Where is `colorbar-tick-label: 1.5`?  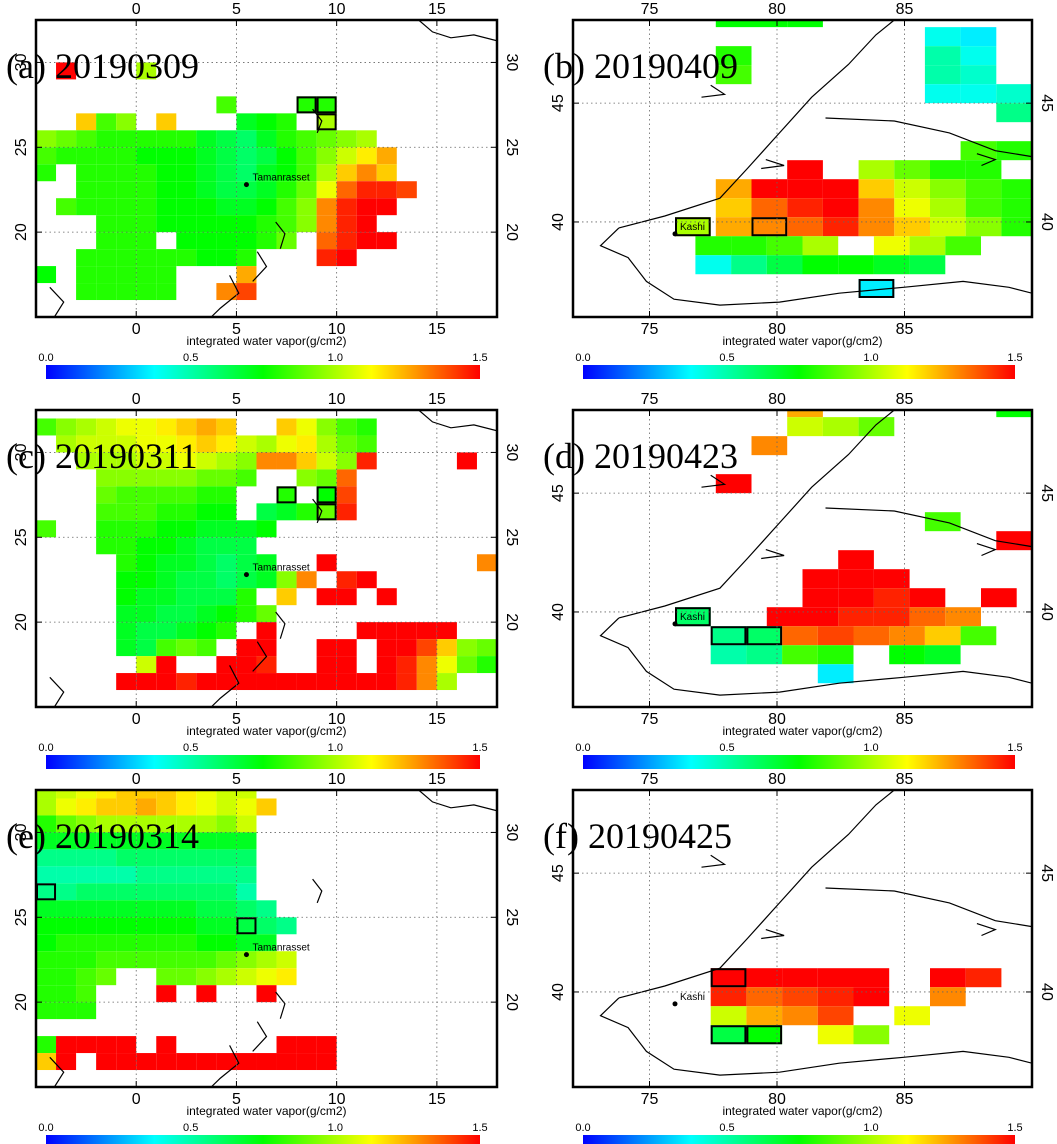
colorbar-tick-label: 1.5 is located at coordinates (479, 1128).